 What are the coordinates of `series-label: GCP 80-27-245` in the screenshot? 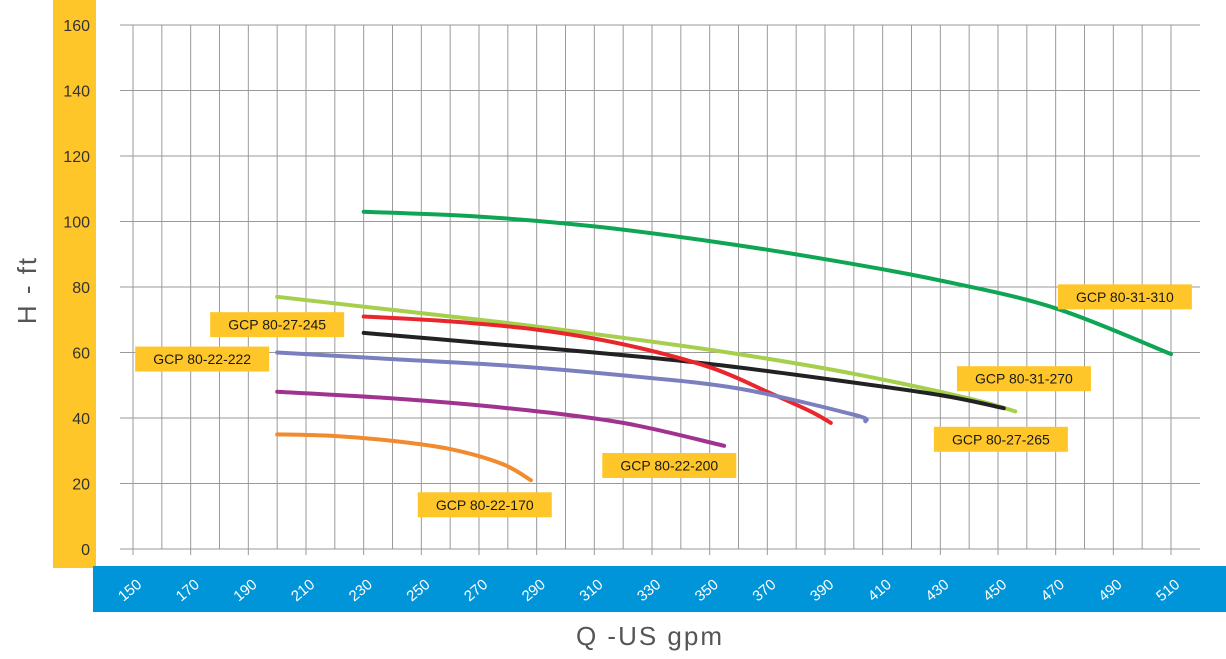 It's located at (277, 325).